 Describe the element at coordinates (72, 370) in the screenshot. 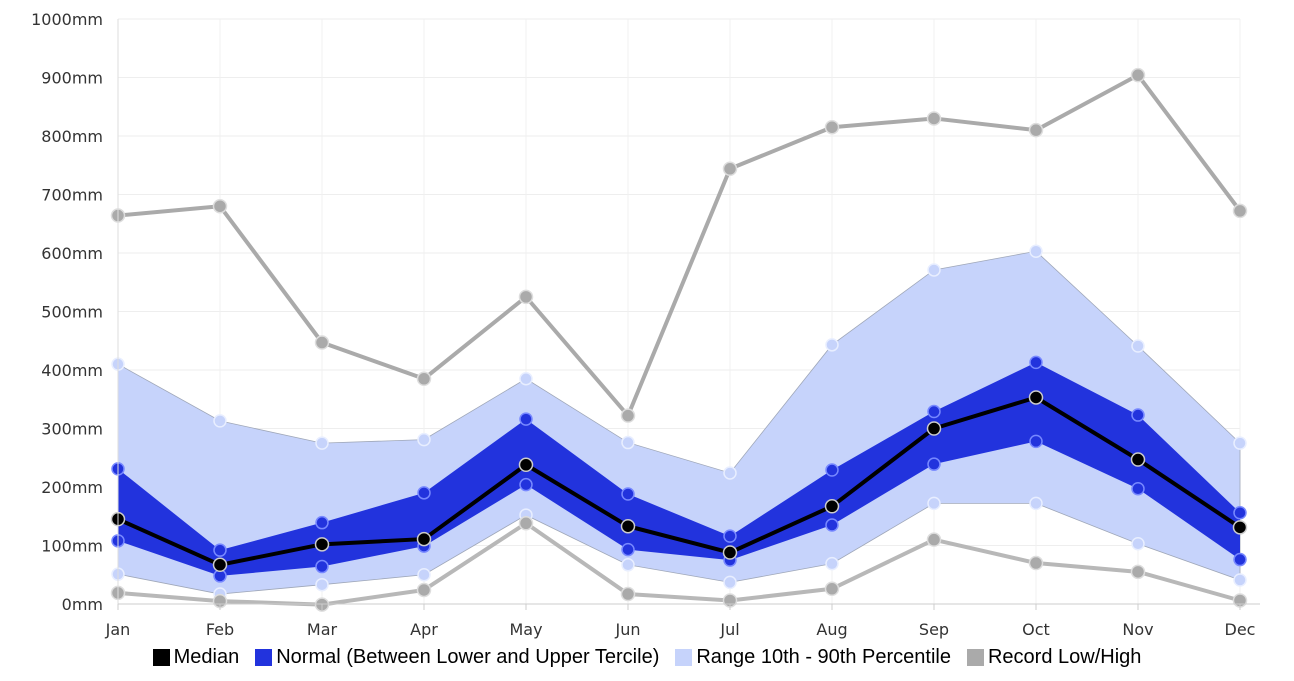

I see `y-tick-label: 400mm` at that location.